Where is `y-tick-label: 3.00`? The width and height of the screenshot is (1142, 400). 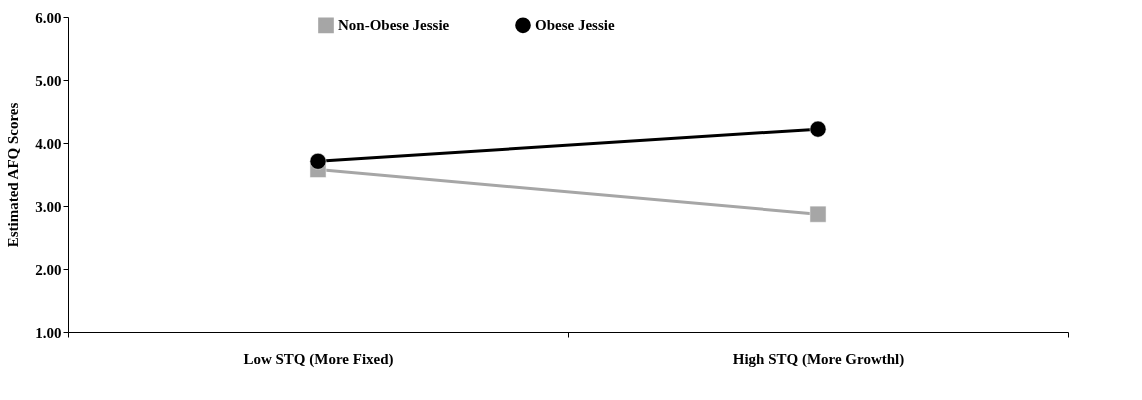
y-tick-label: 3.00 is located at coordinates (48, 206).